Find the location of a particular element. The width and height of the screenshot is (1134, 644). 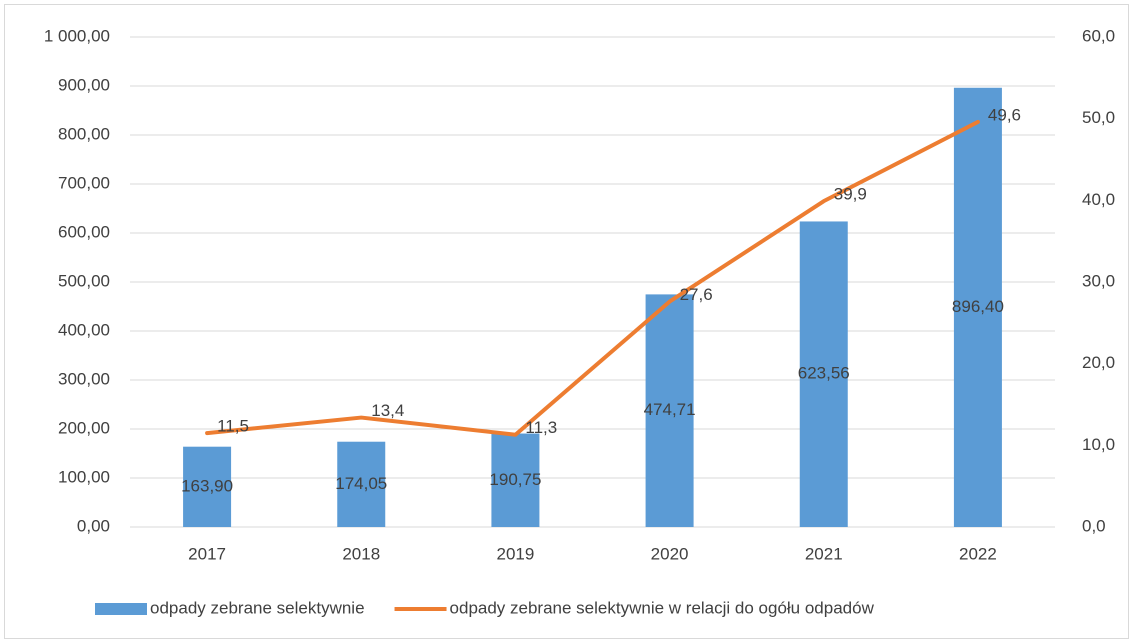

y2-tick-label: 10,0 is located at coordinates (1098, 444).